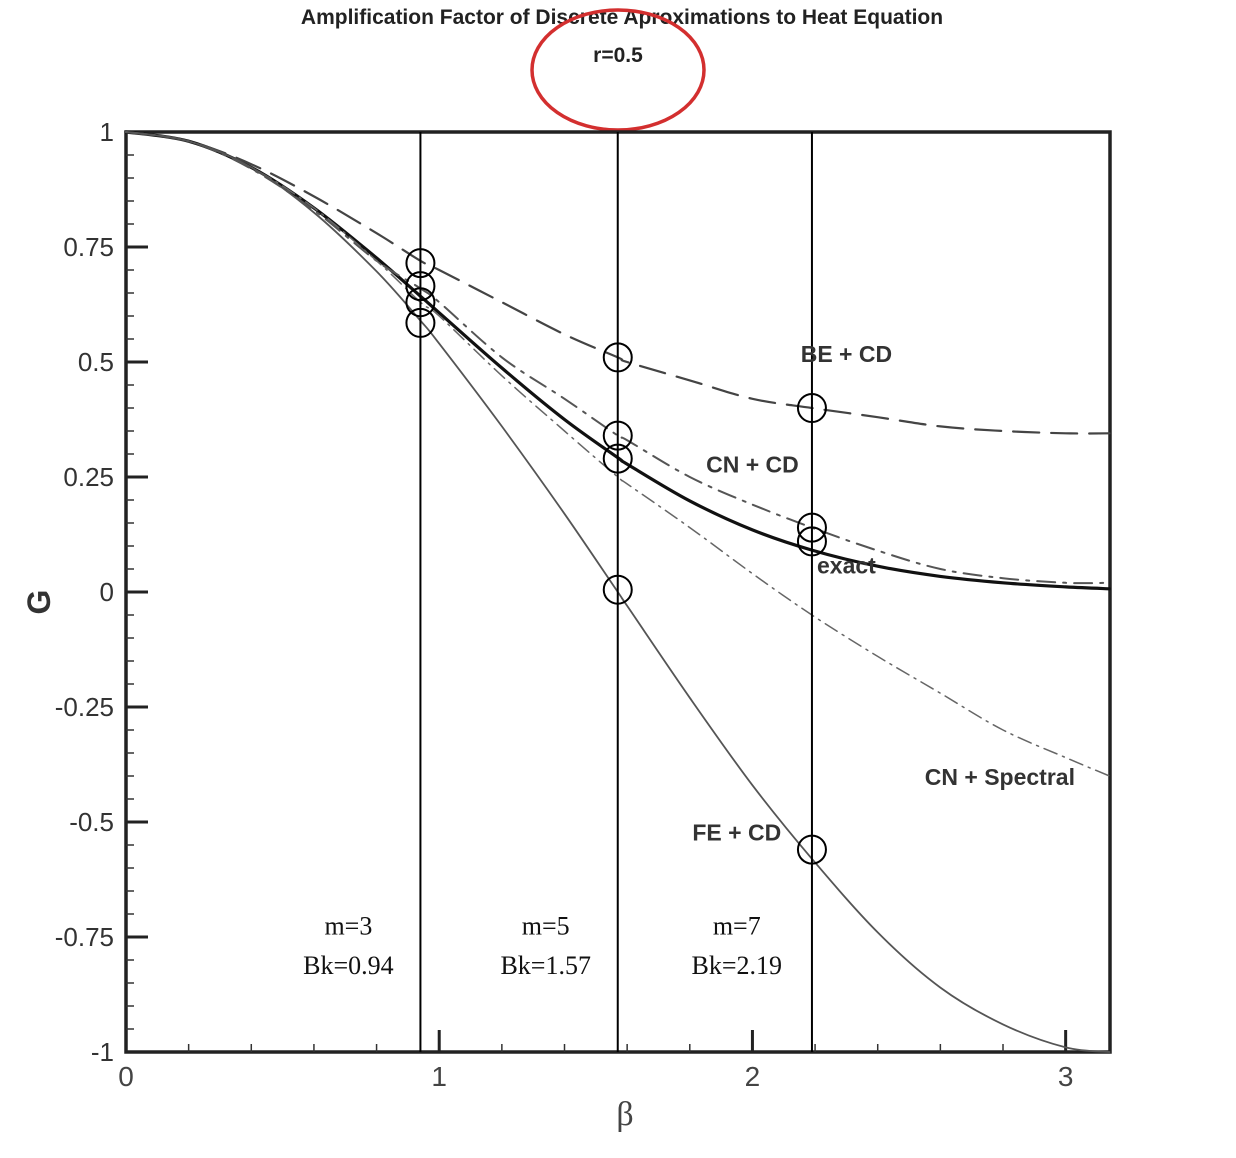 Image resolution: width=1236 pixels, height=1158 pixels. Describe the element at coordinates (126, 1076) in the screenshot. I see `x-tick-label: 0` at that location.